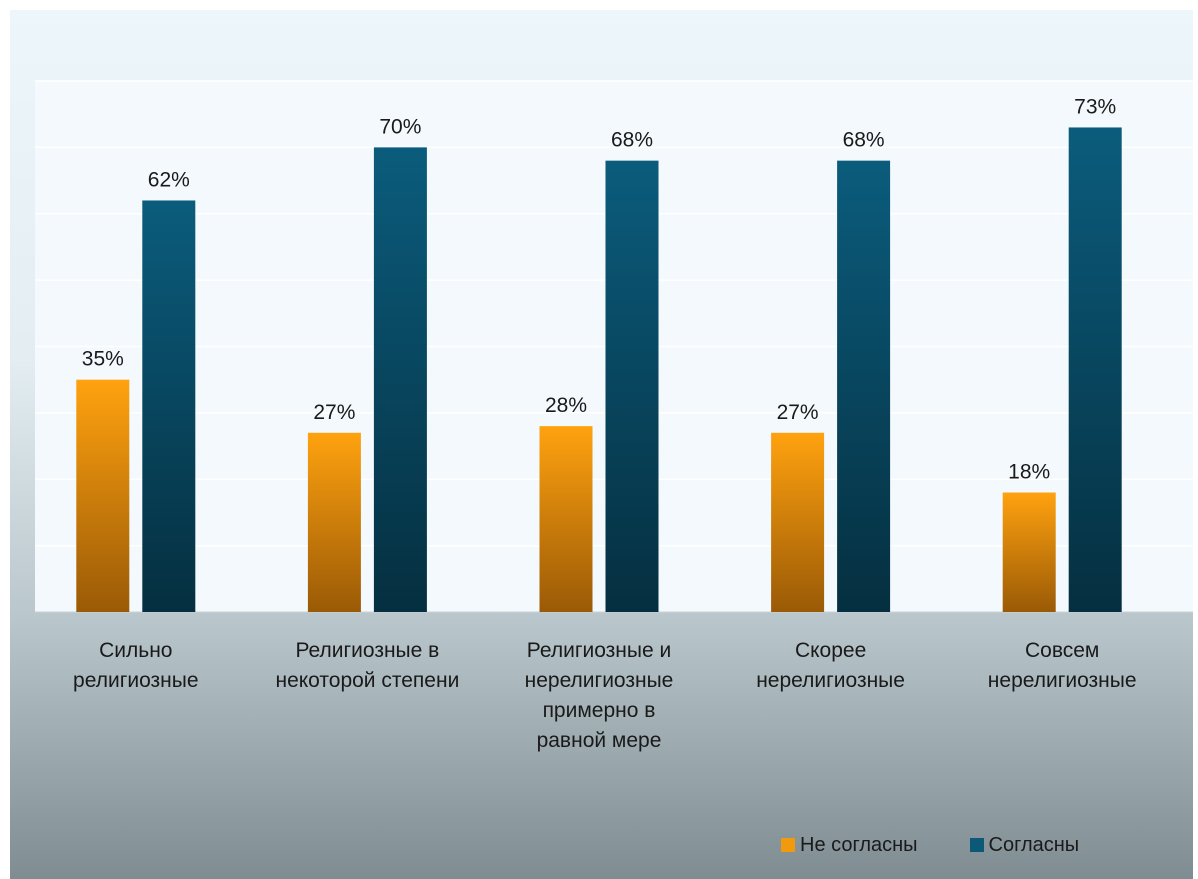 The width and height of the screenshot is (1198, 879). Describe the element at coordinates (1095, 106) in the screenshot. I see `data-label-agree-5: 73%` at that location.